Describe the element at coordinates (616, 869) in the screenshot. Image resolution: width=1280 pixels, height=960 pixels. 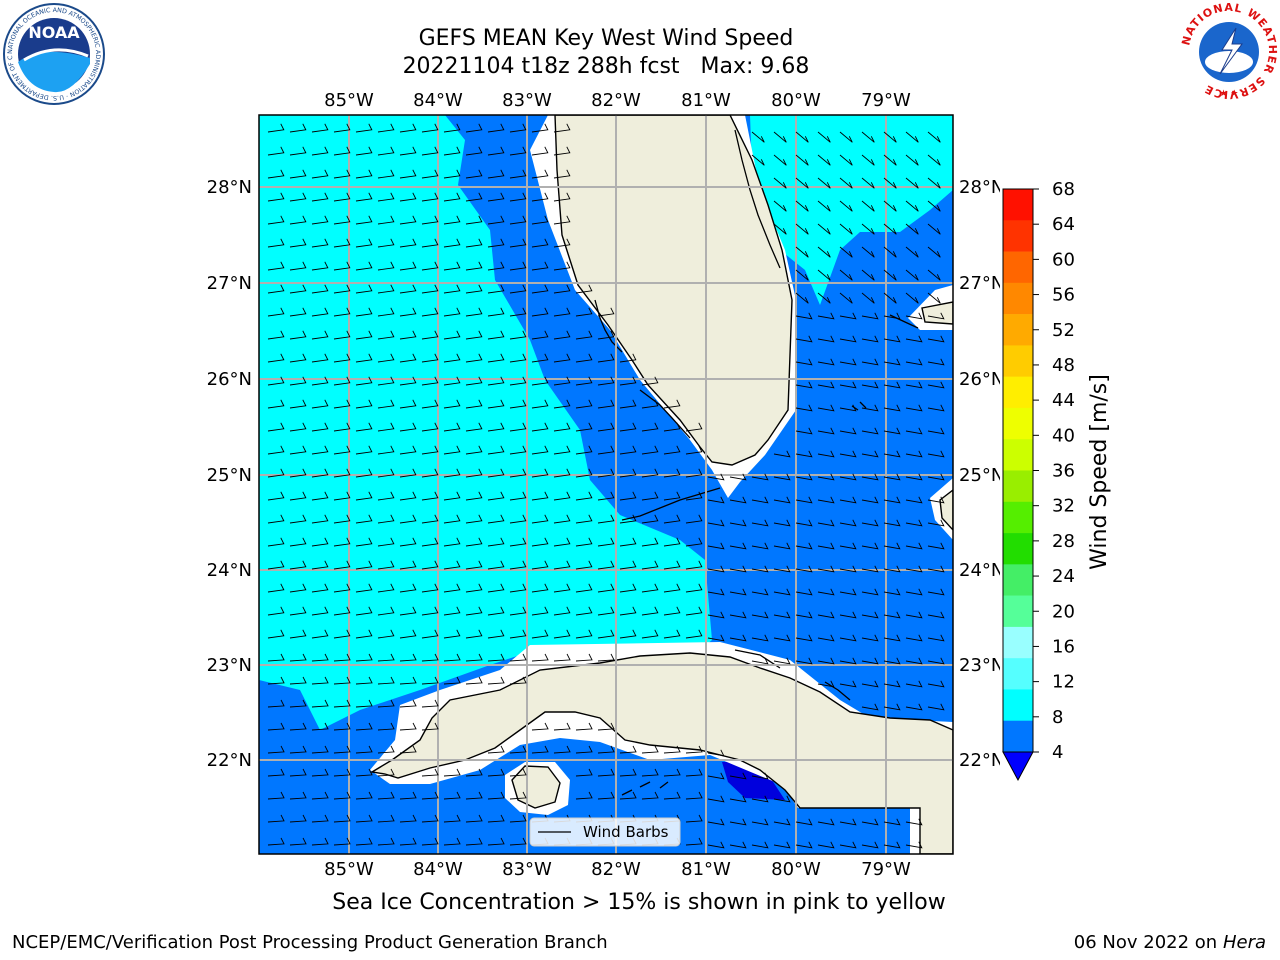
I see `lon-label-bottom: 82°W` at that location.